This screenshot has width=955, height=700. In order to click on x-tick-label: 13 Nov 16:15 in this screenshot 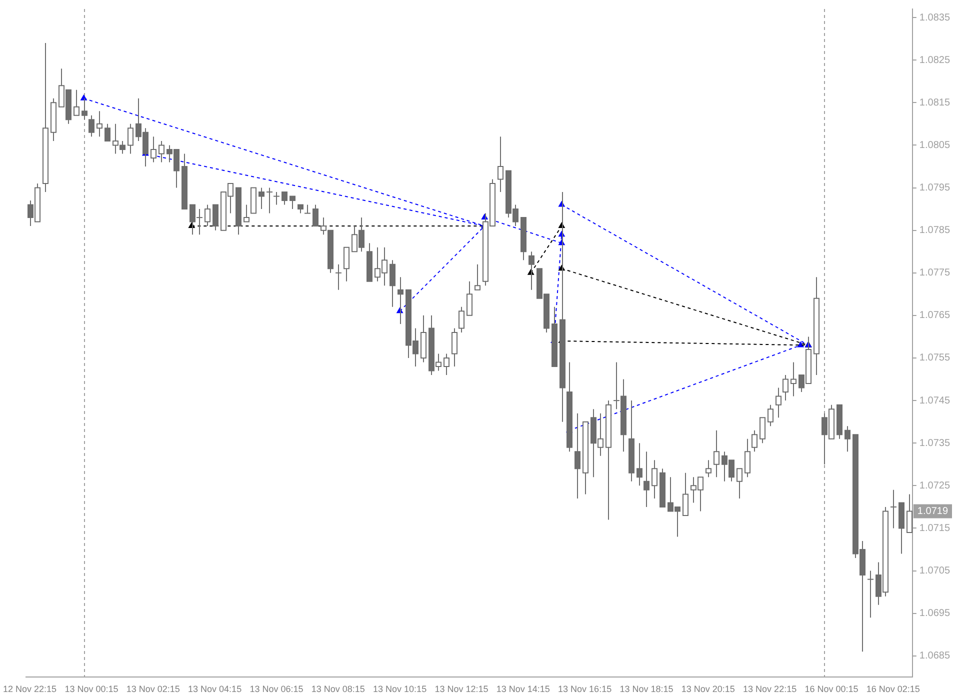, I will do `click(585, 689)`.